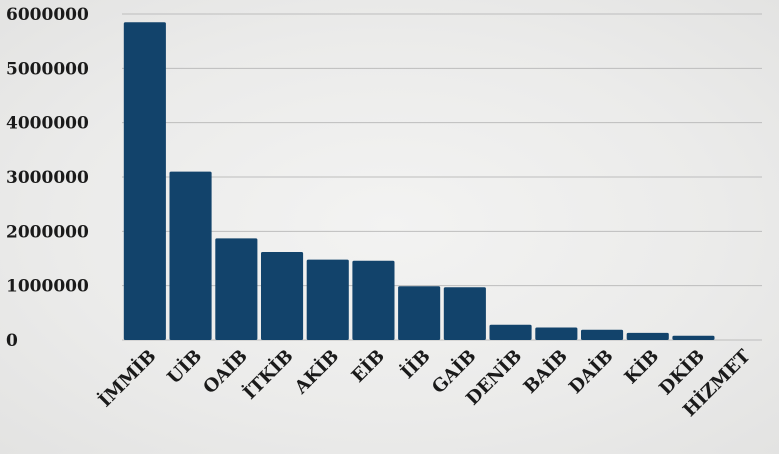  I want to click on y-tick-label: 1000000, so click(47, 287).